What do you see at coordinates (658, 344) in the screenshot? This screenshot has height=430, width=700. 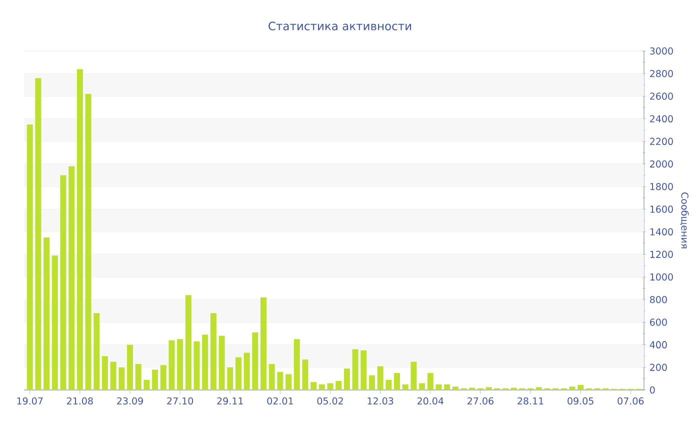 I see `y-tick-label: 400` at bounding box center [658, 344].